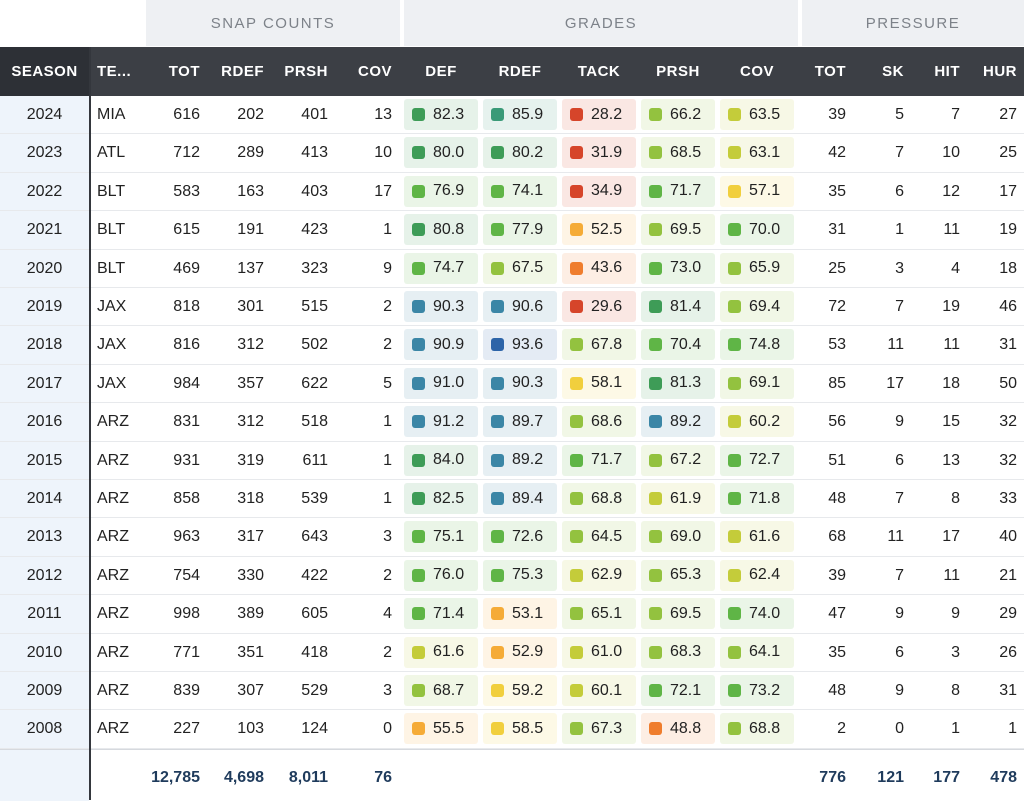 Image resolution: width=1024 pixels, height=806 pixels. Describe the element at coordinates (449, 421) in the screenshot. I see `grade-value: 91.2` at that location.